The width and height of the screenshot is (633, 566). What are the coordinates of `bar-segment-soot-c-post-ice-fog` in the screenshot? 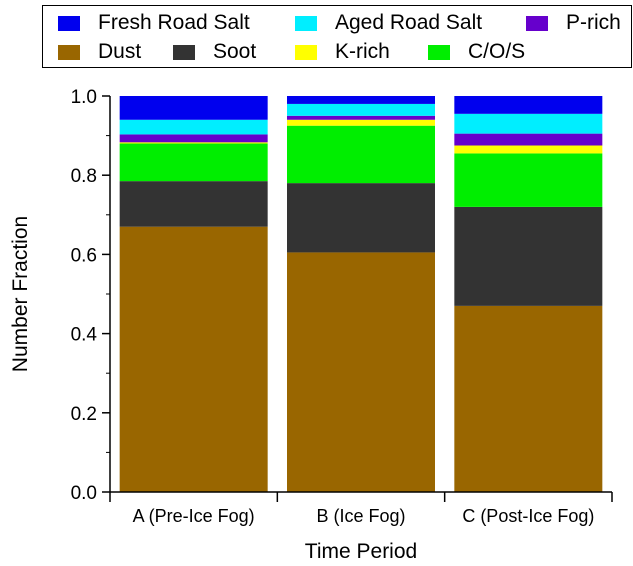 It's located at (528, 256).